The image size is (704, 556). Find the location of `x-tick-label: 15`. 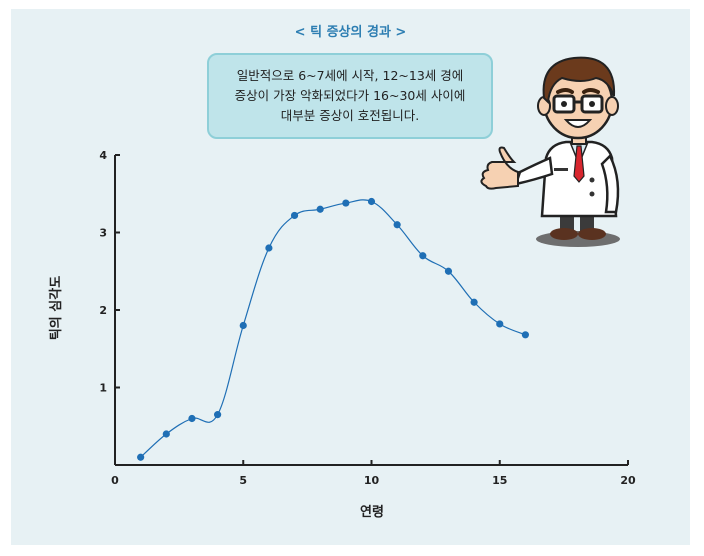

x-tick-label: 15 is located at coordinates (499, 480).